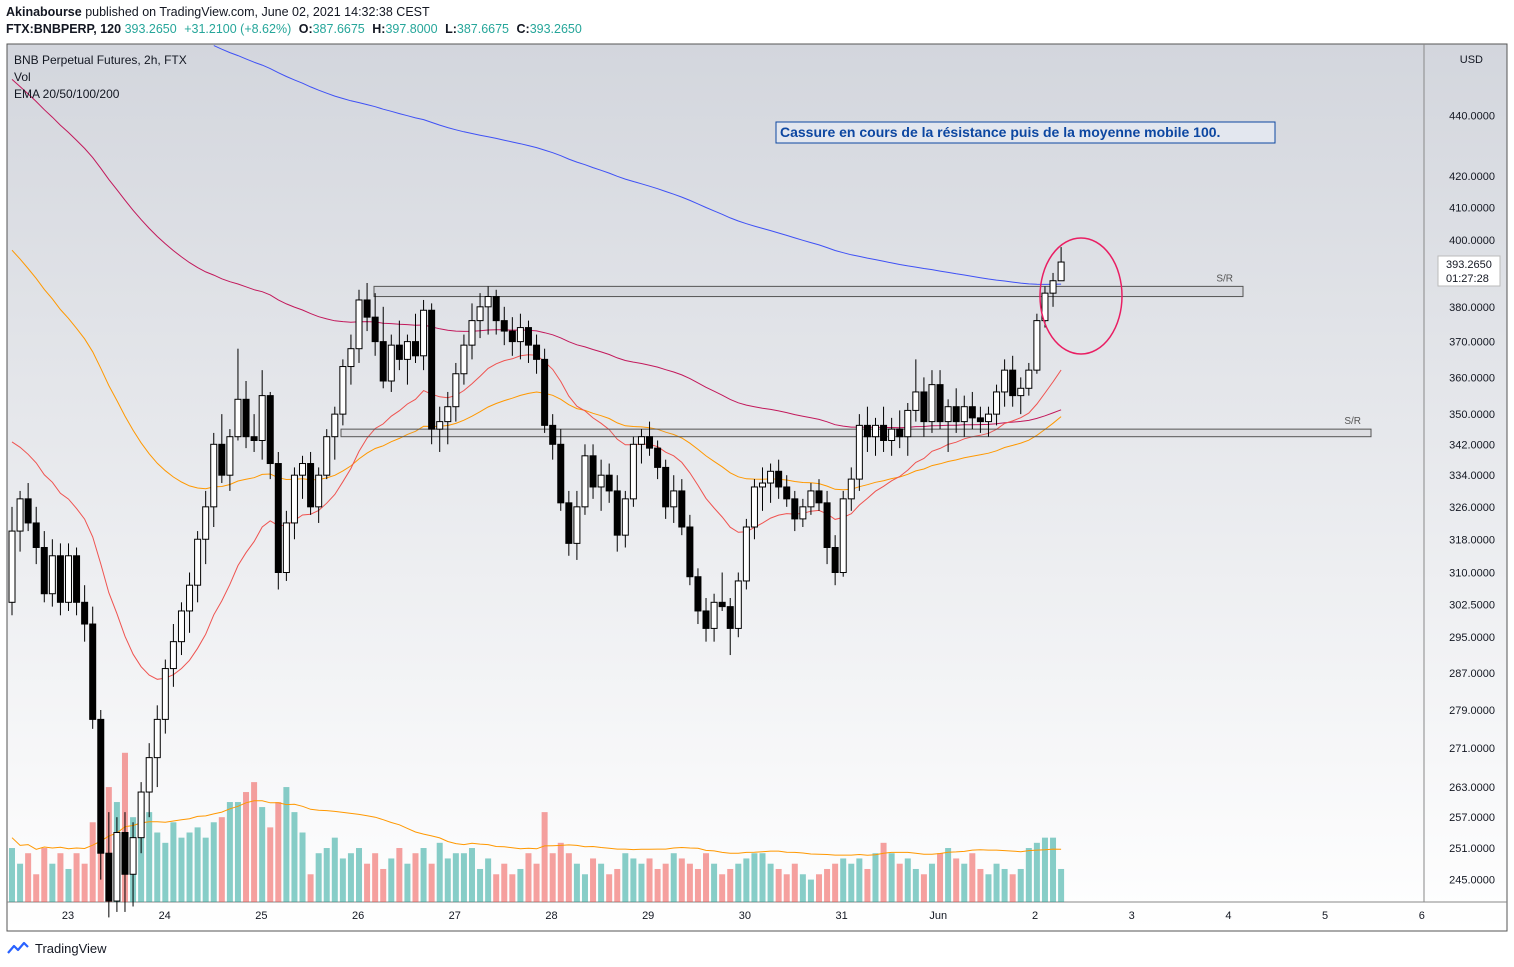 The height and width of the screenshot is (967, 1514). Describe the element at coordinates (261, 916) in the screenshot. I see `time-tick-label: 25` at that location.